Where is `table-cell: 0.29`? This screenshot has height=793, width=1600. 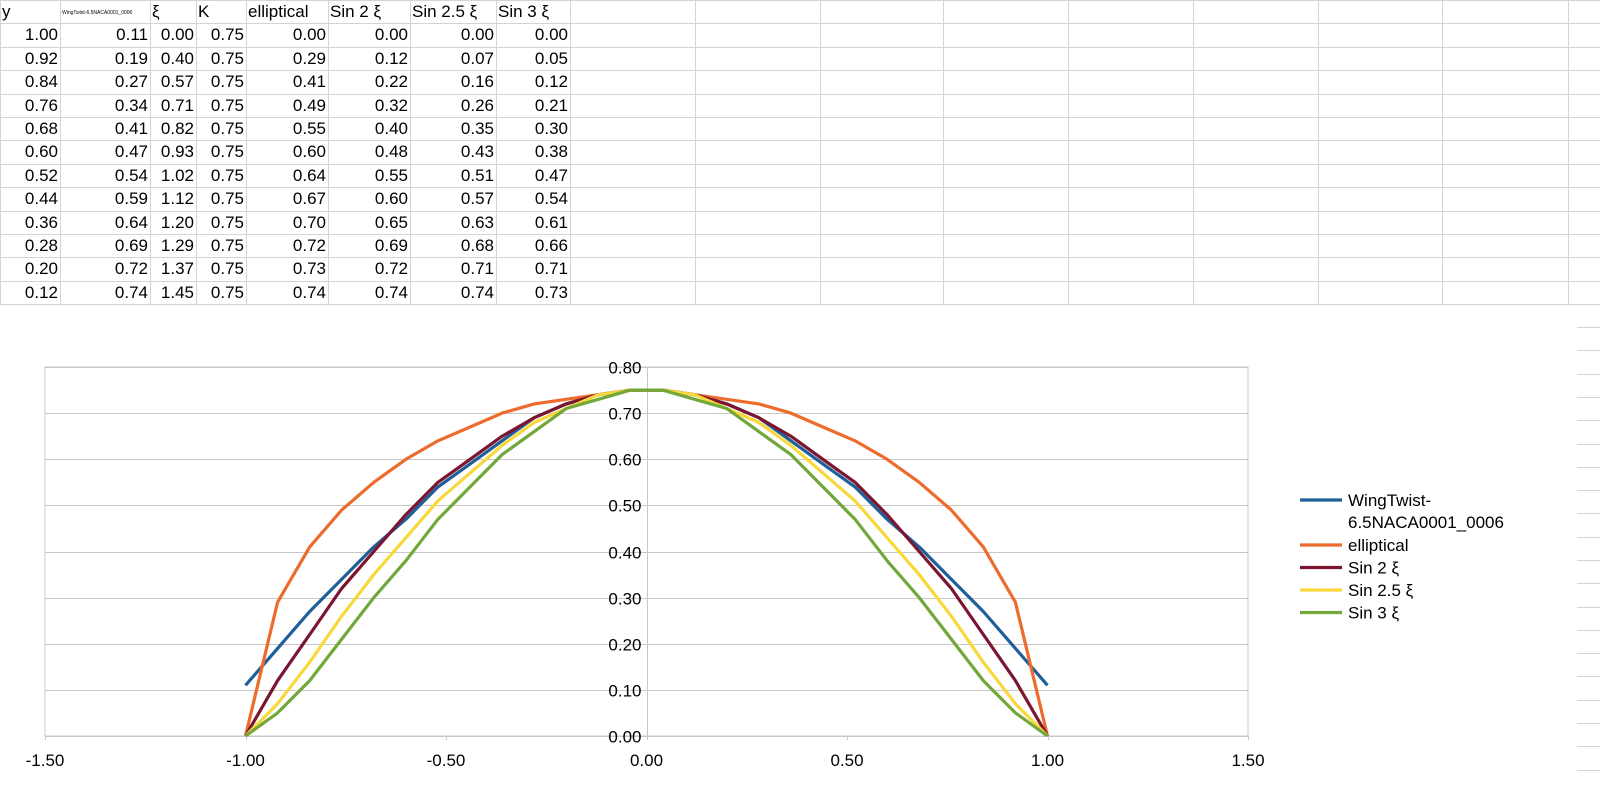 table-cell: 0.29 is located at coordinates (309, 58).